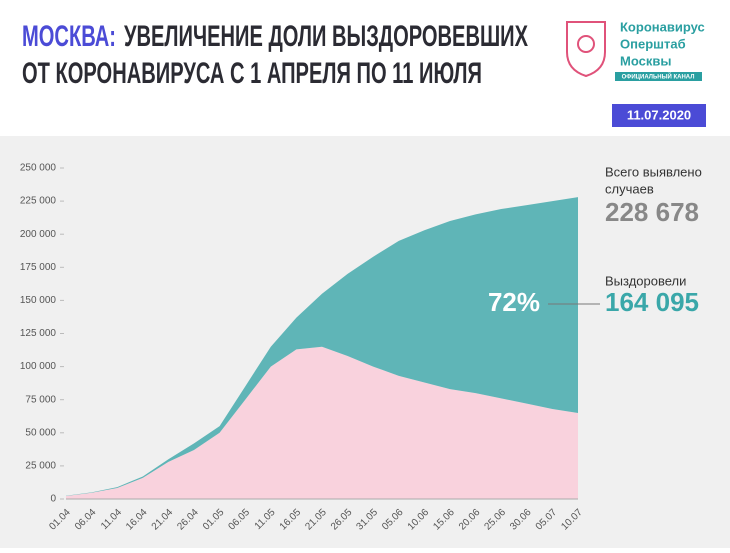  Describe the element at coordinates (40, 466) in the screenshot. I see `y-tick-label: 25 000` at that location.